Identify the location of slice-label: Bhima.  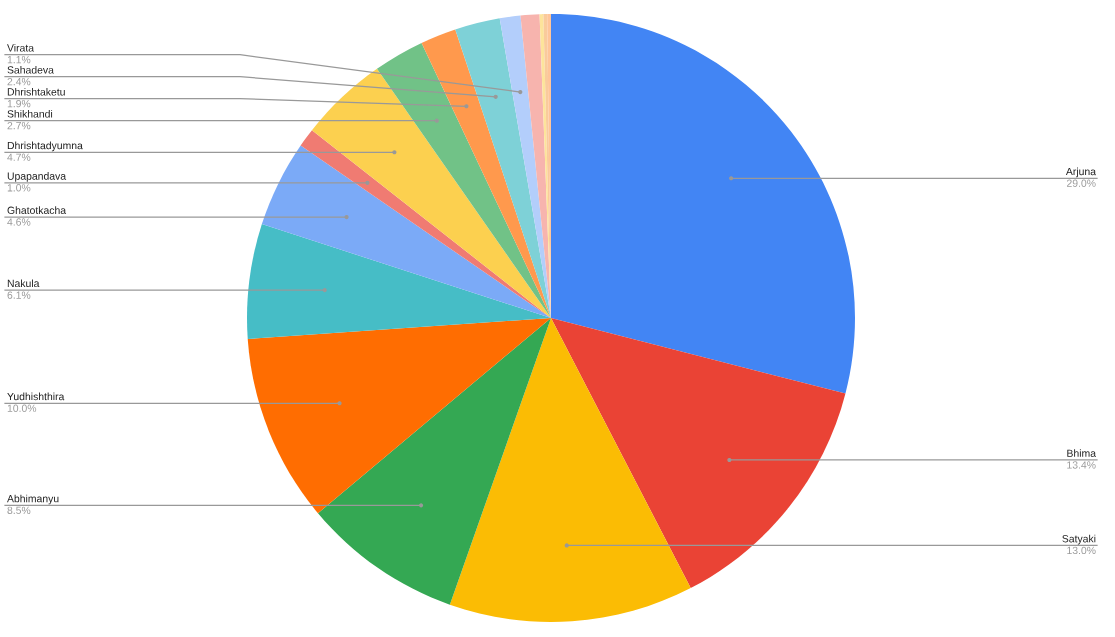
(1081, 453).